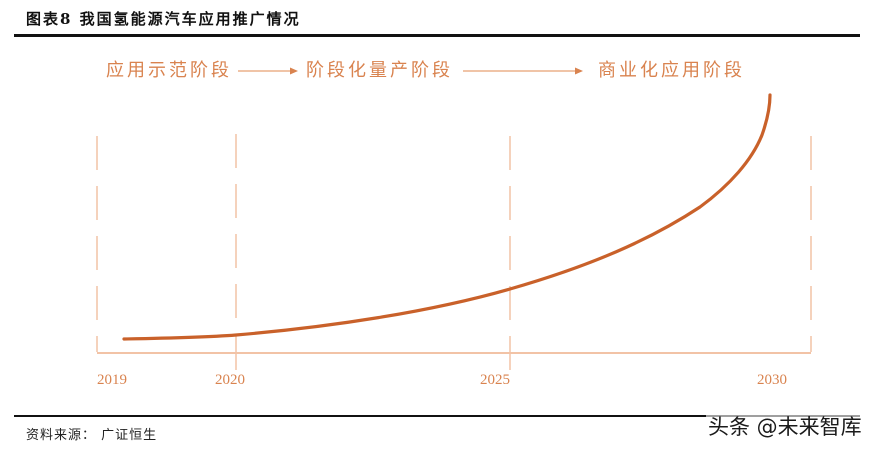 The width and height of the screenshot is (882, 450). What do you see at coordinates (92, 435) in the screenshot?
I see `source-note: 资料来源： 广证恒生` at bounding box center [92, 435].